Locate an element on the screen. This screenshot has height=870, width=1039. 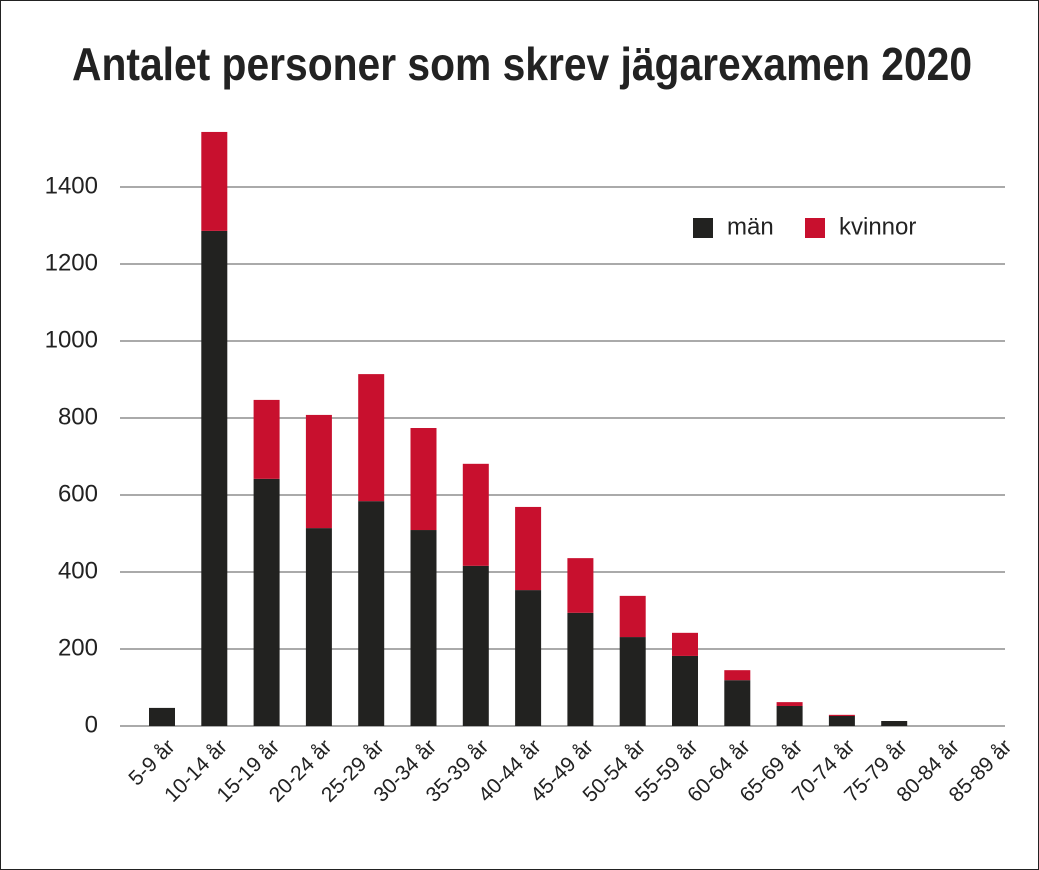
y-tick-label: 800 is located at coordinates (78, 416).